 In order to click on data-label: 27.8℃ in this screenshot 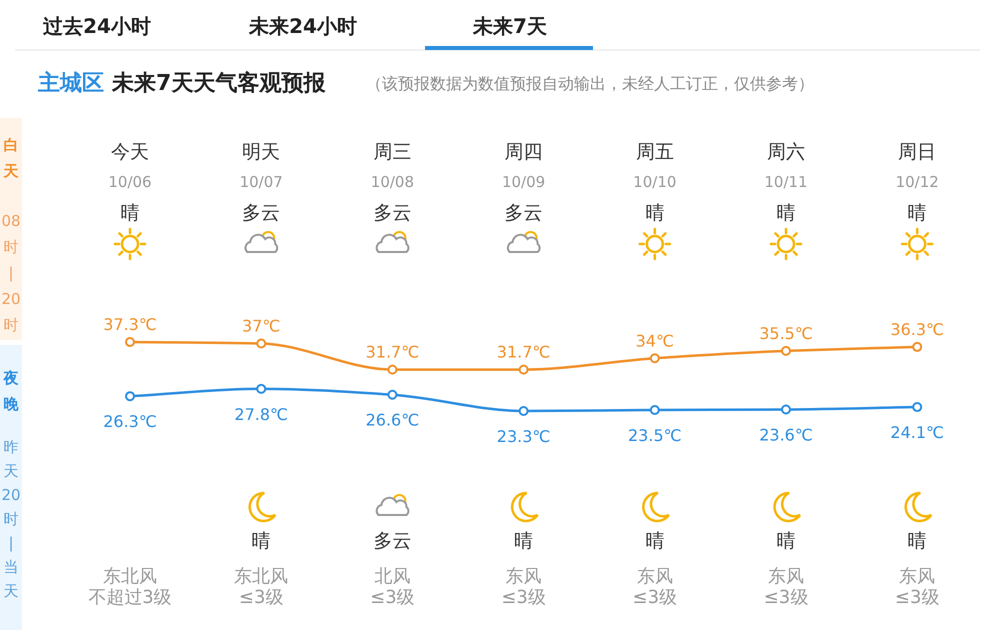, I will do `click(261, 414)`.